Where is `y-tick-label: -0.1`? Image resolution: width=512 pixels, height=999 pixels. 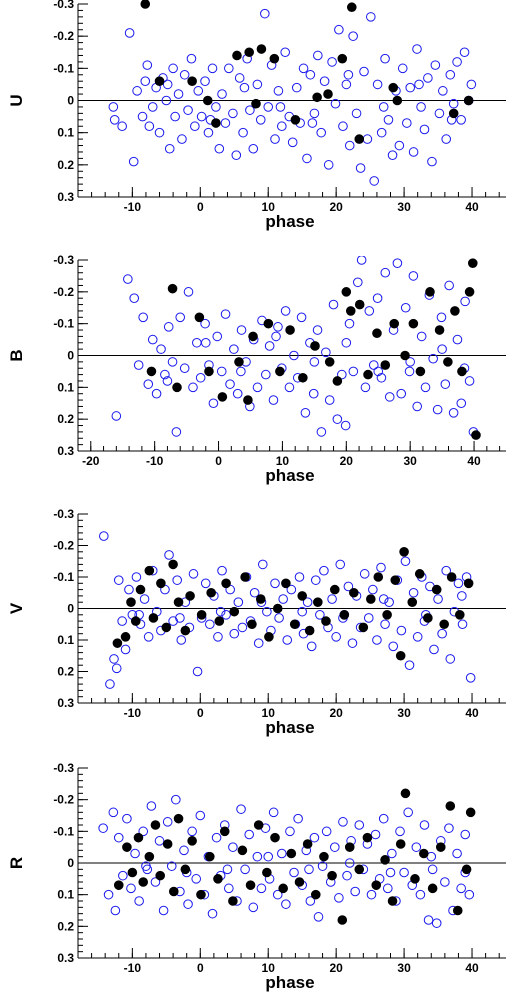
y-tick-label: -0.1 is located at coordinates (63, 831).